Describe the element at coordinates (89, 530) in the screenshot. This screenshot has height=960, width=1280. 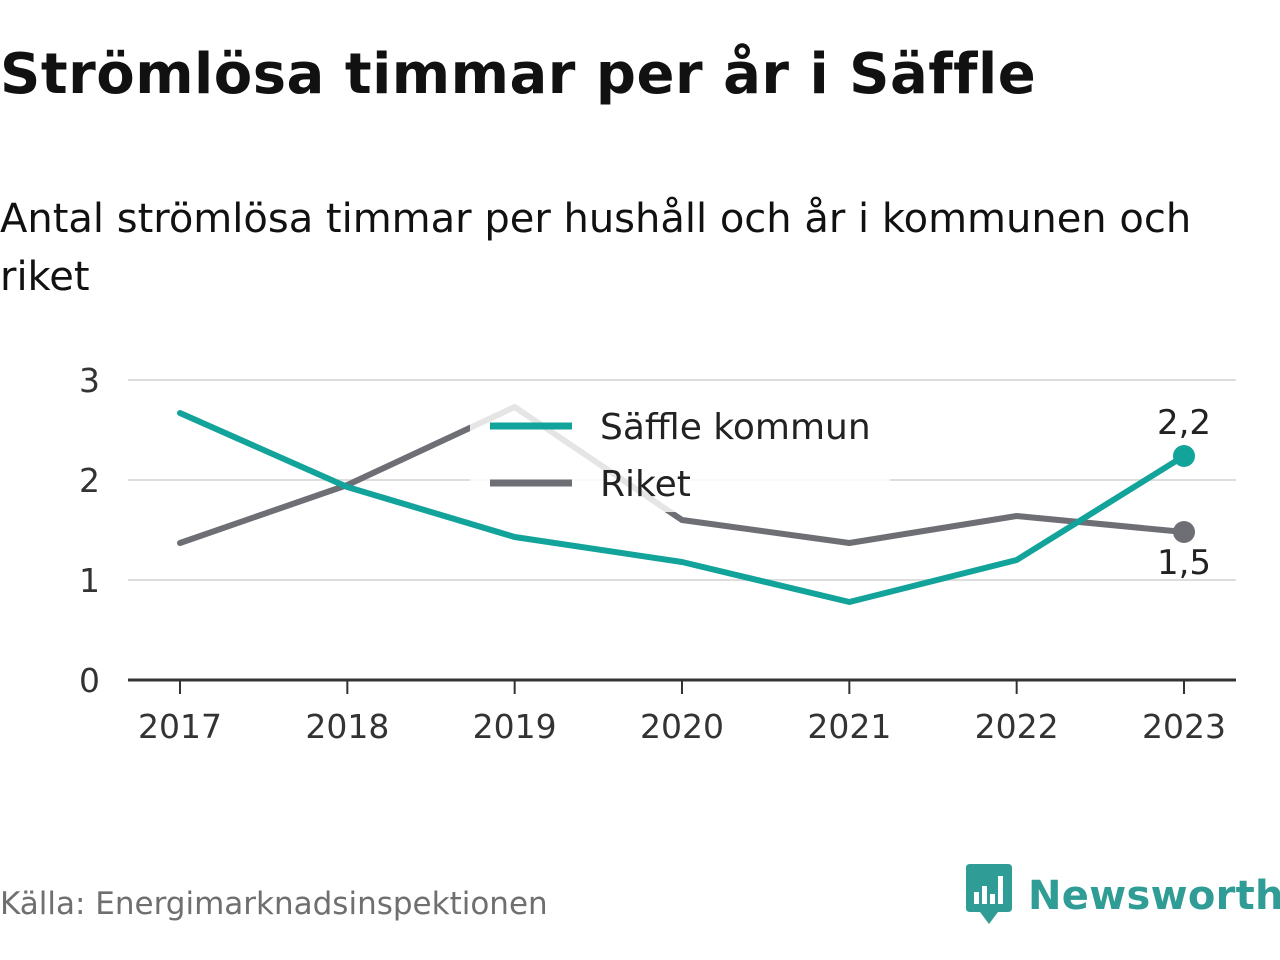
I see `y-axis-ticks: 0 1 2 3` at that location.